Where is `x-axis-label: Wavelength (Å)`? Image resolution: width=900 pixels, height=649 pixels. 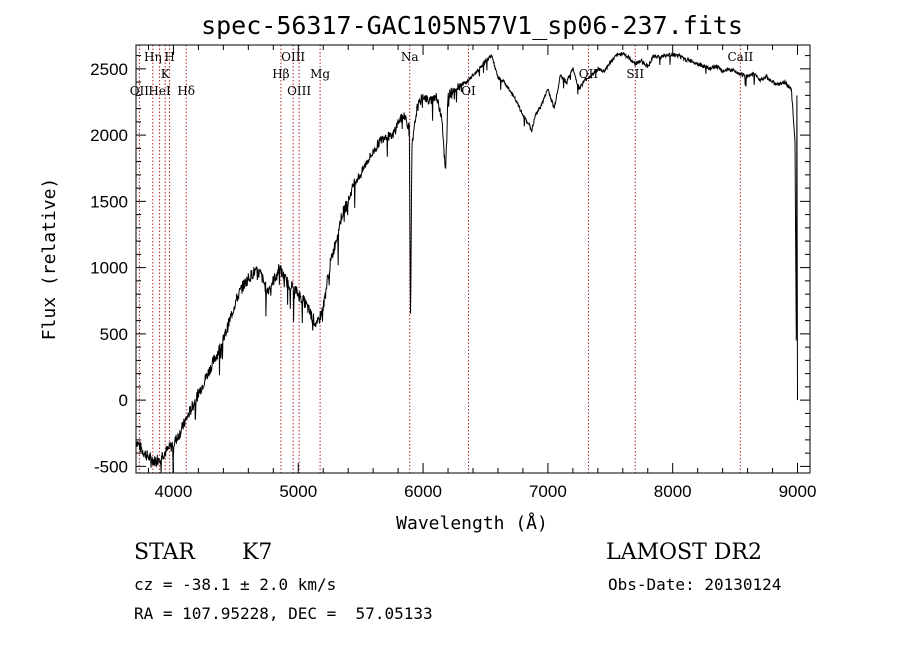 x-axis-label: Wavelength (Å) is located at coordinates (472, 523).